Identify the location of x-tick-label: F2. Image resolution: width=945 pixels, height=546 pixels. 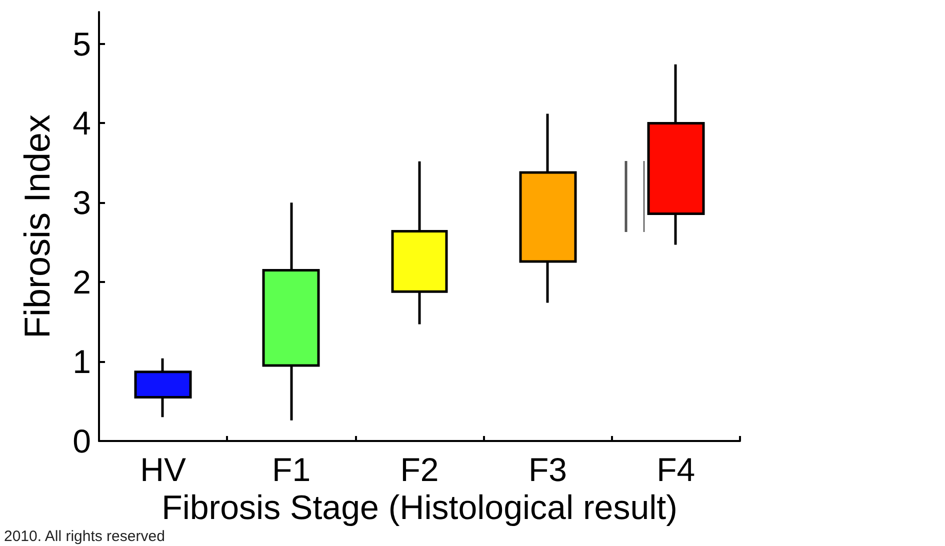
(419, 469).